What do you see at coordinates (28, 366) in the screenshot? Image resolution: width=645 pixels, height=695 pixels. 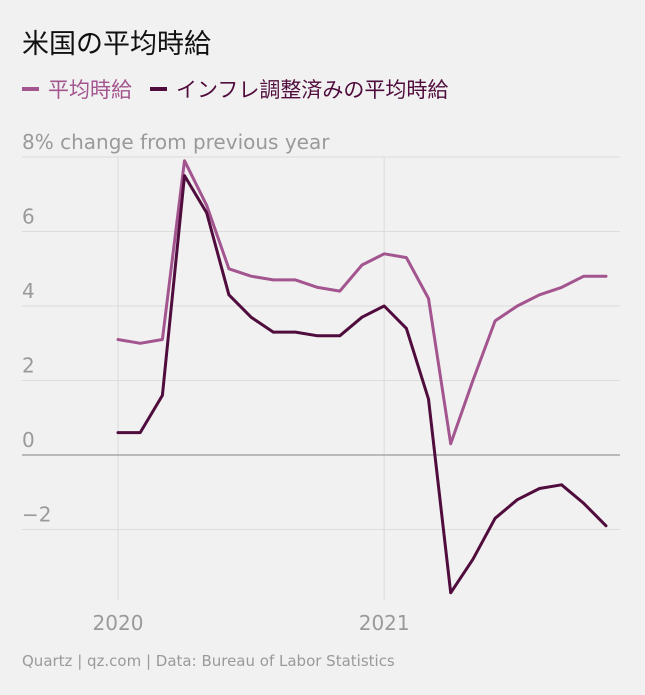 I see `y-tick-label: 2` at bounding box center [28, 366].